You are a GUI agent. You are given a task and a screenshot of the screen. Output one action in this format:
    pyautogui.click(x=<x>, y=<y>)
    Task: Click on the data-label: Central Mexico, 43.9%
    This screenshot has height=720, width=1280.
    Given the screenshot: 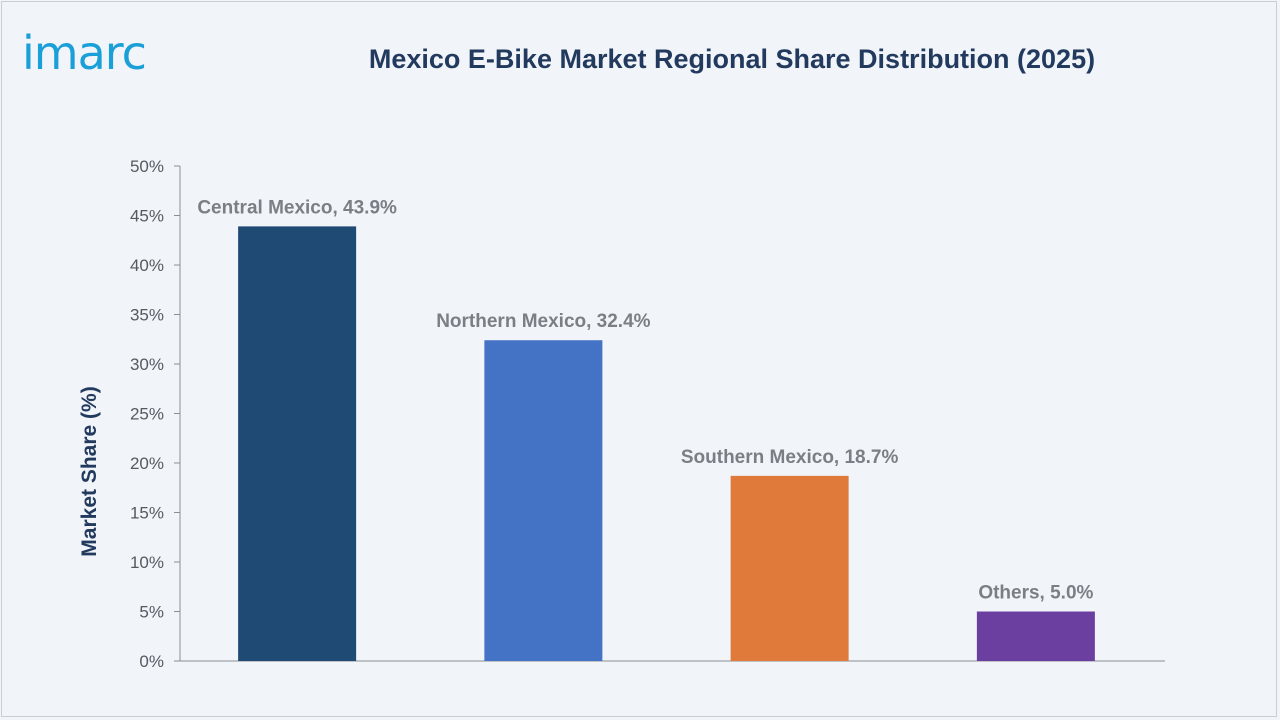 What is the action you would take?
    pyautogui.click(x=297, y=207)
    